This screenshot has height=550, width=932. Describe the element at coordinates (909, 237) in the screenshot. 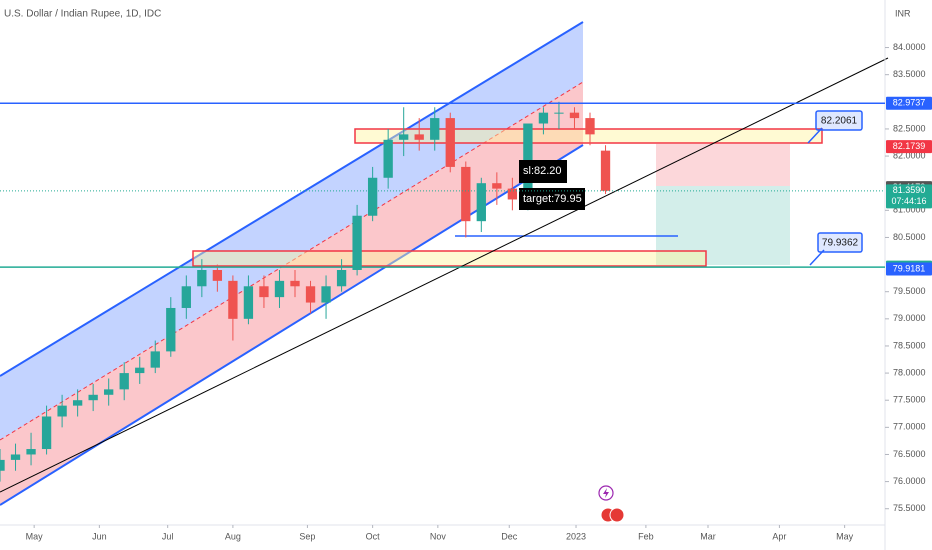

I see `y-tick-label: 80.5000` at that location.